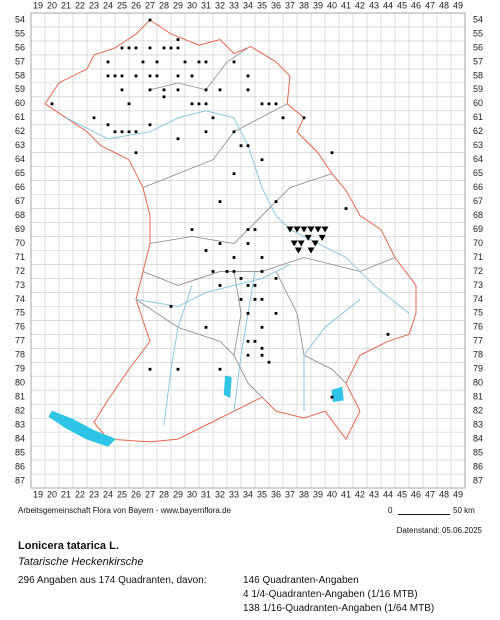 The width and height of the screenshot is (500, 620). Describe the element at coordinates (424, 514) in the screenshot. I see `scale-bar` at that location.